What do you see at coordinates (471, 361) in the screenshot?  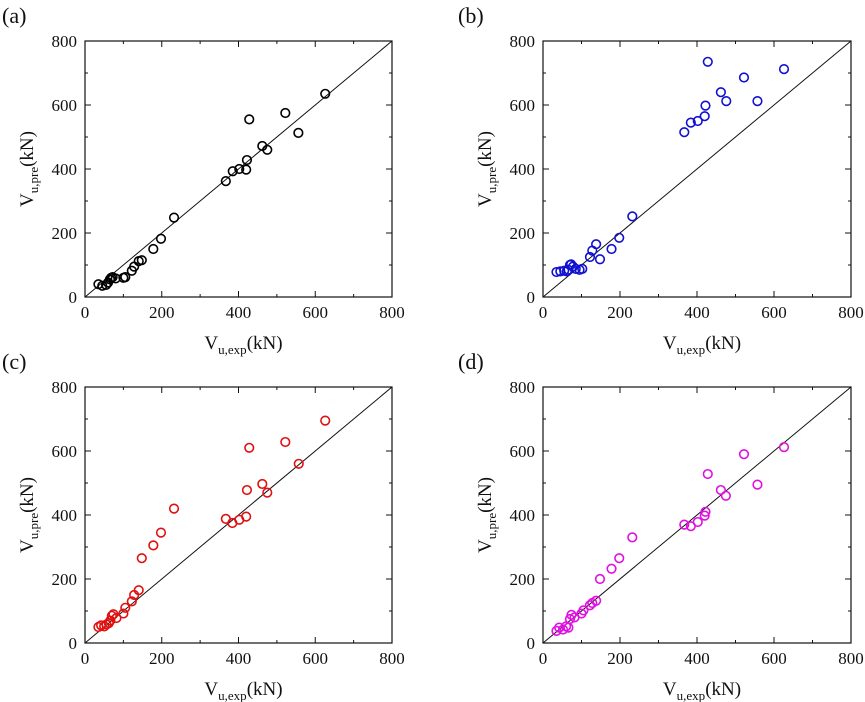 I see `panel-label: (d)` at bounding box center [471, 361].